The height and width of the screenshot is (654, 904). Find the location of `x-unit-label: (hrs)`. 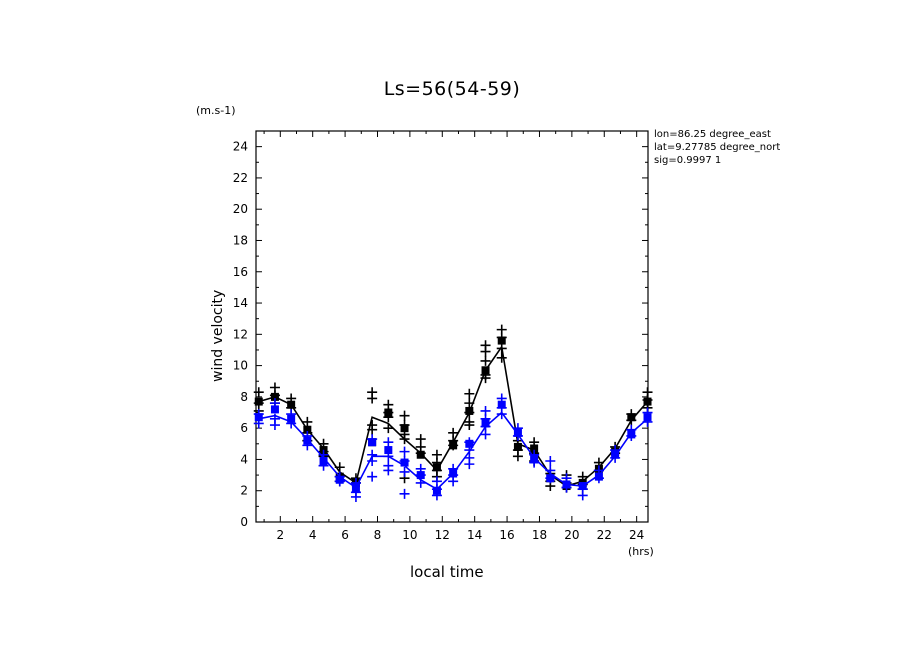

x-unit-label: (hrs) is located at coordinates (641, 551).